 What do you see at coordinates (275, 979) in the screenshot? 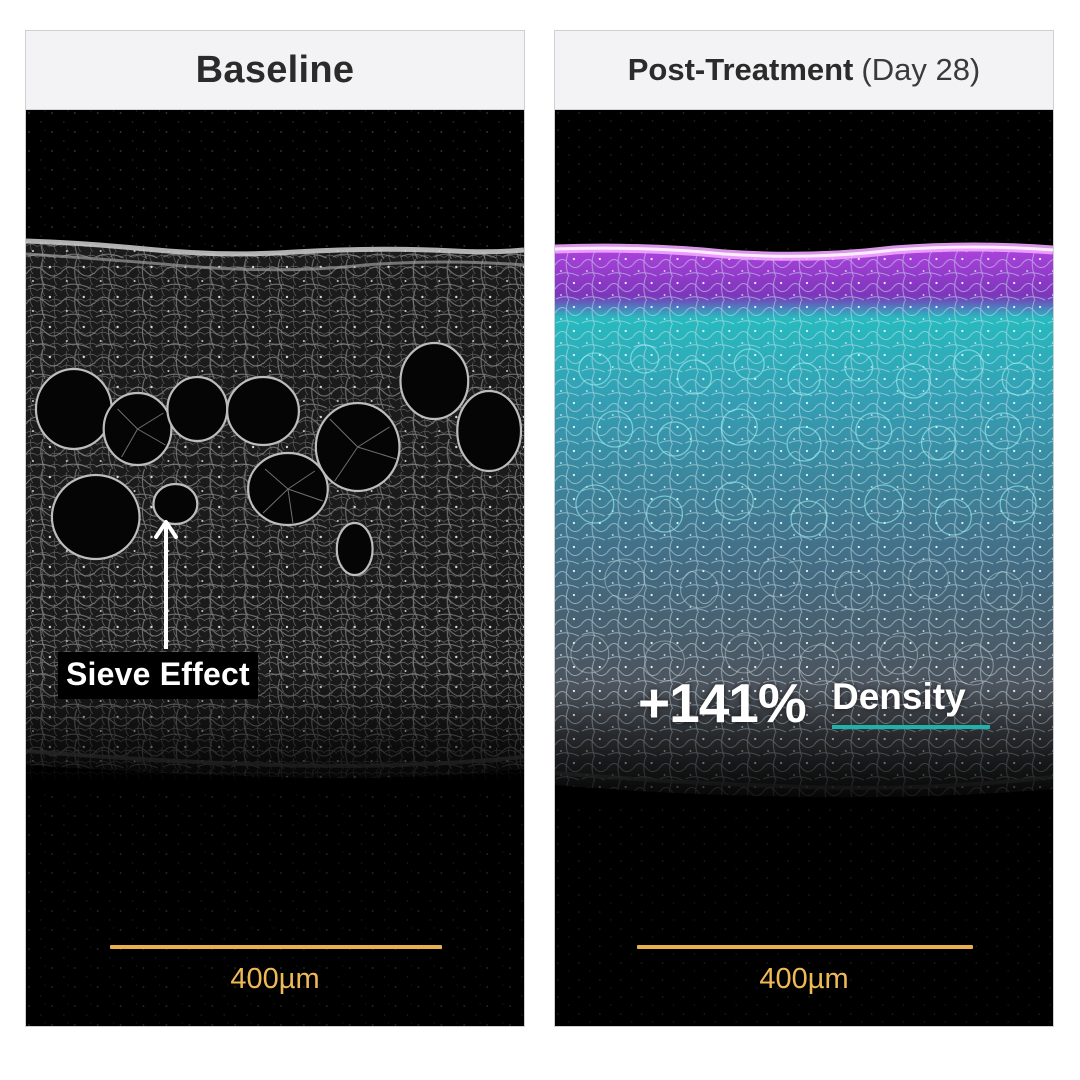
I see `baseline-scale-label: 400µm` at bounding box center [275, 979].